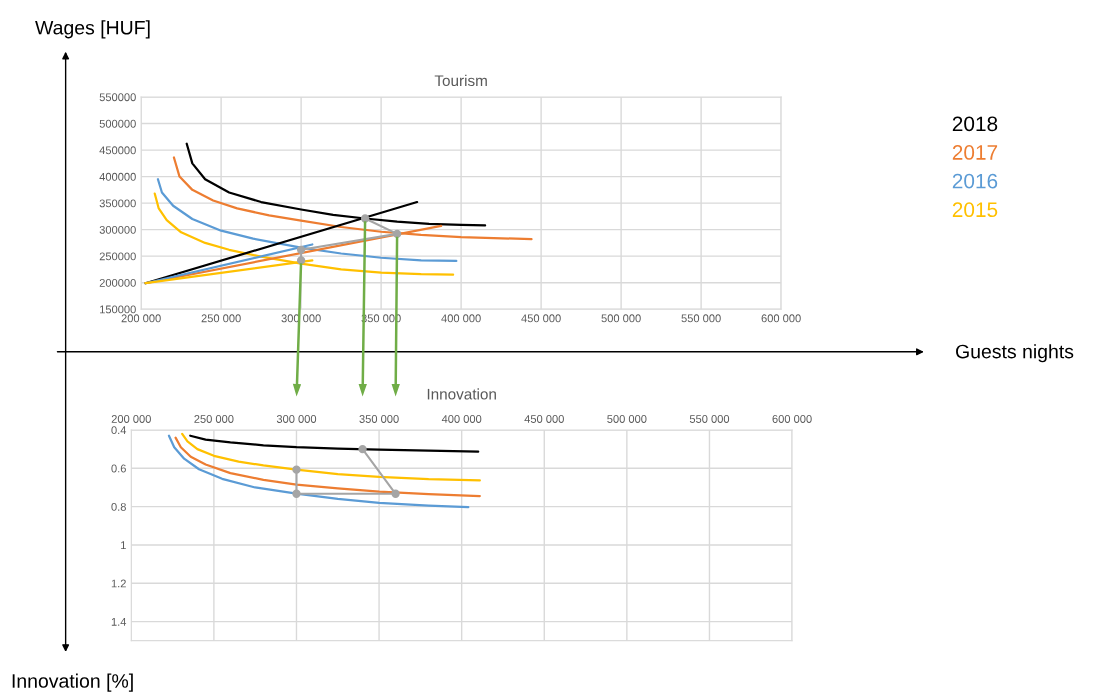 This screenshot has height=698, width=1094. I want to click on y-tick-label: 300000, so click(117, 229).